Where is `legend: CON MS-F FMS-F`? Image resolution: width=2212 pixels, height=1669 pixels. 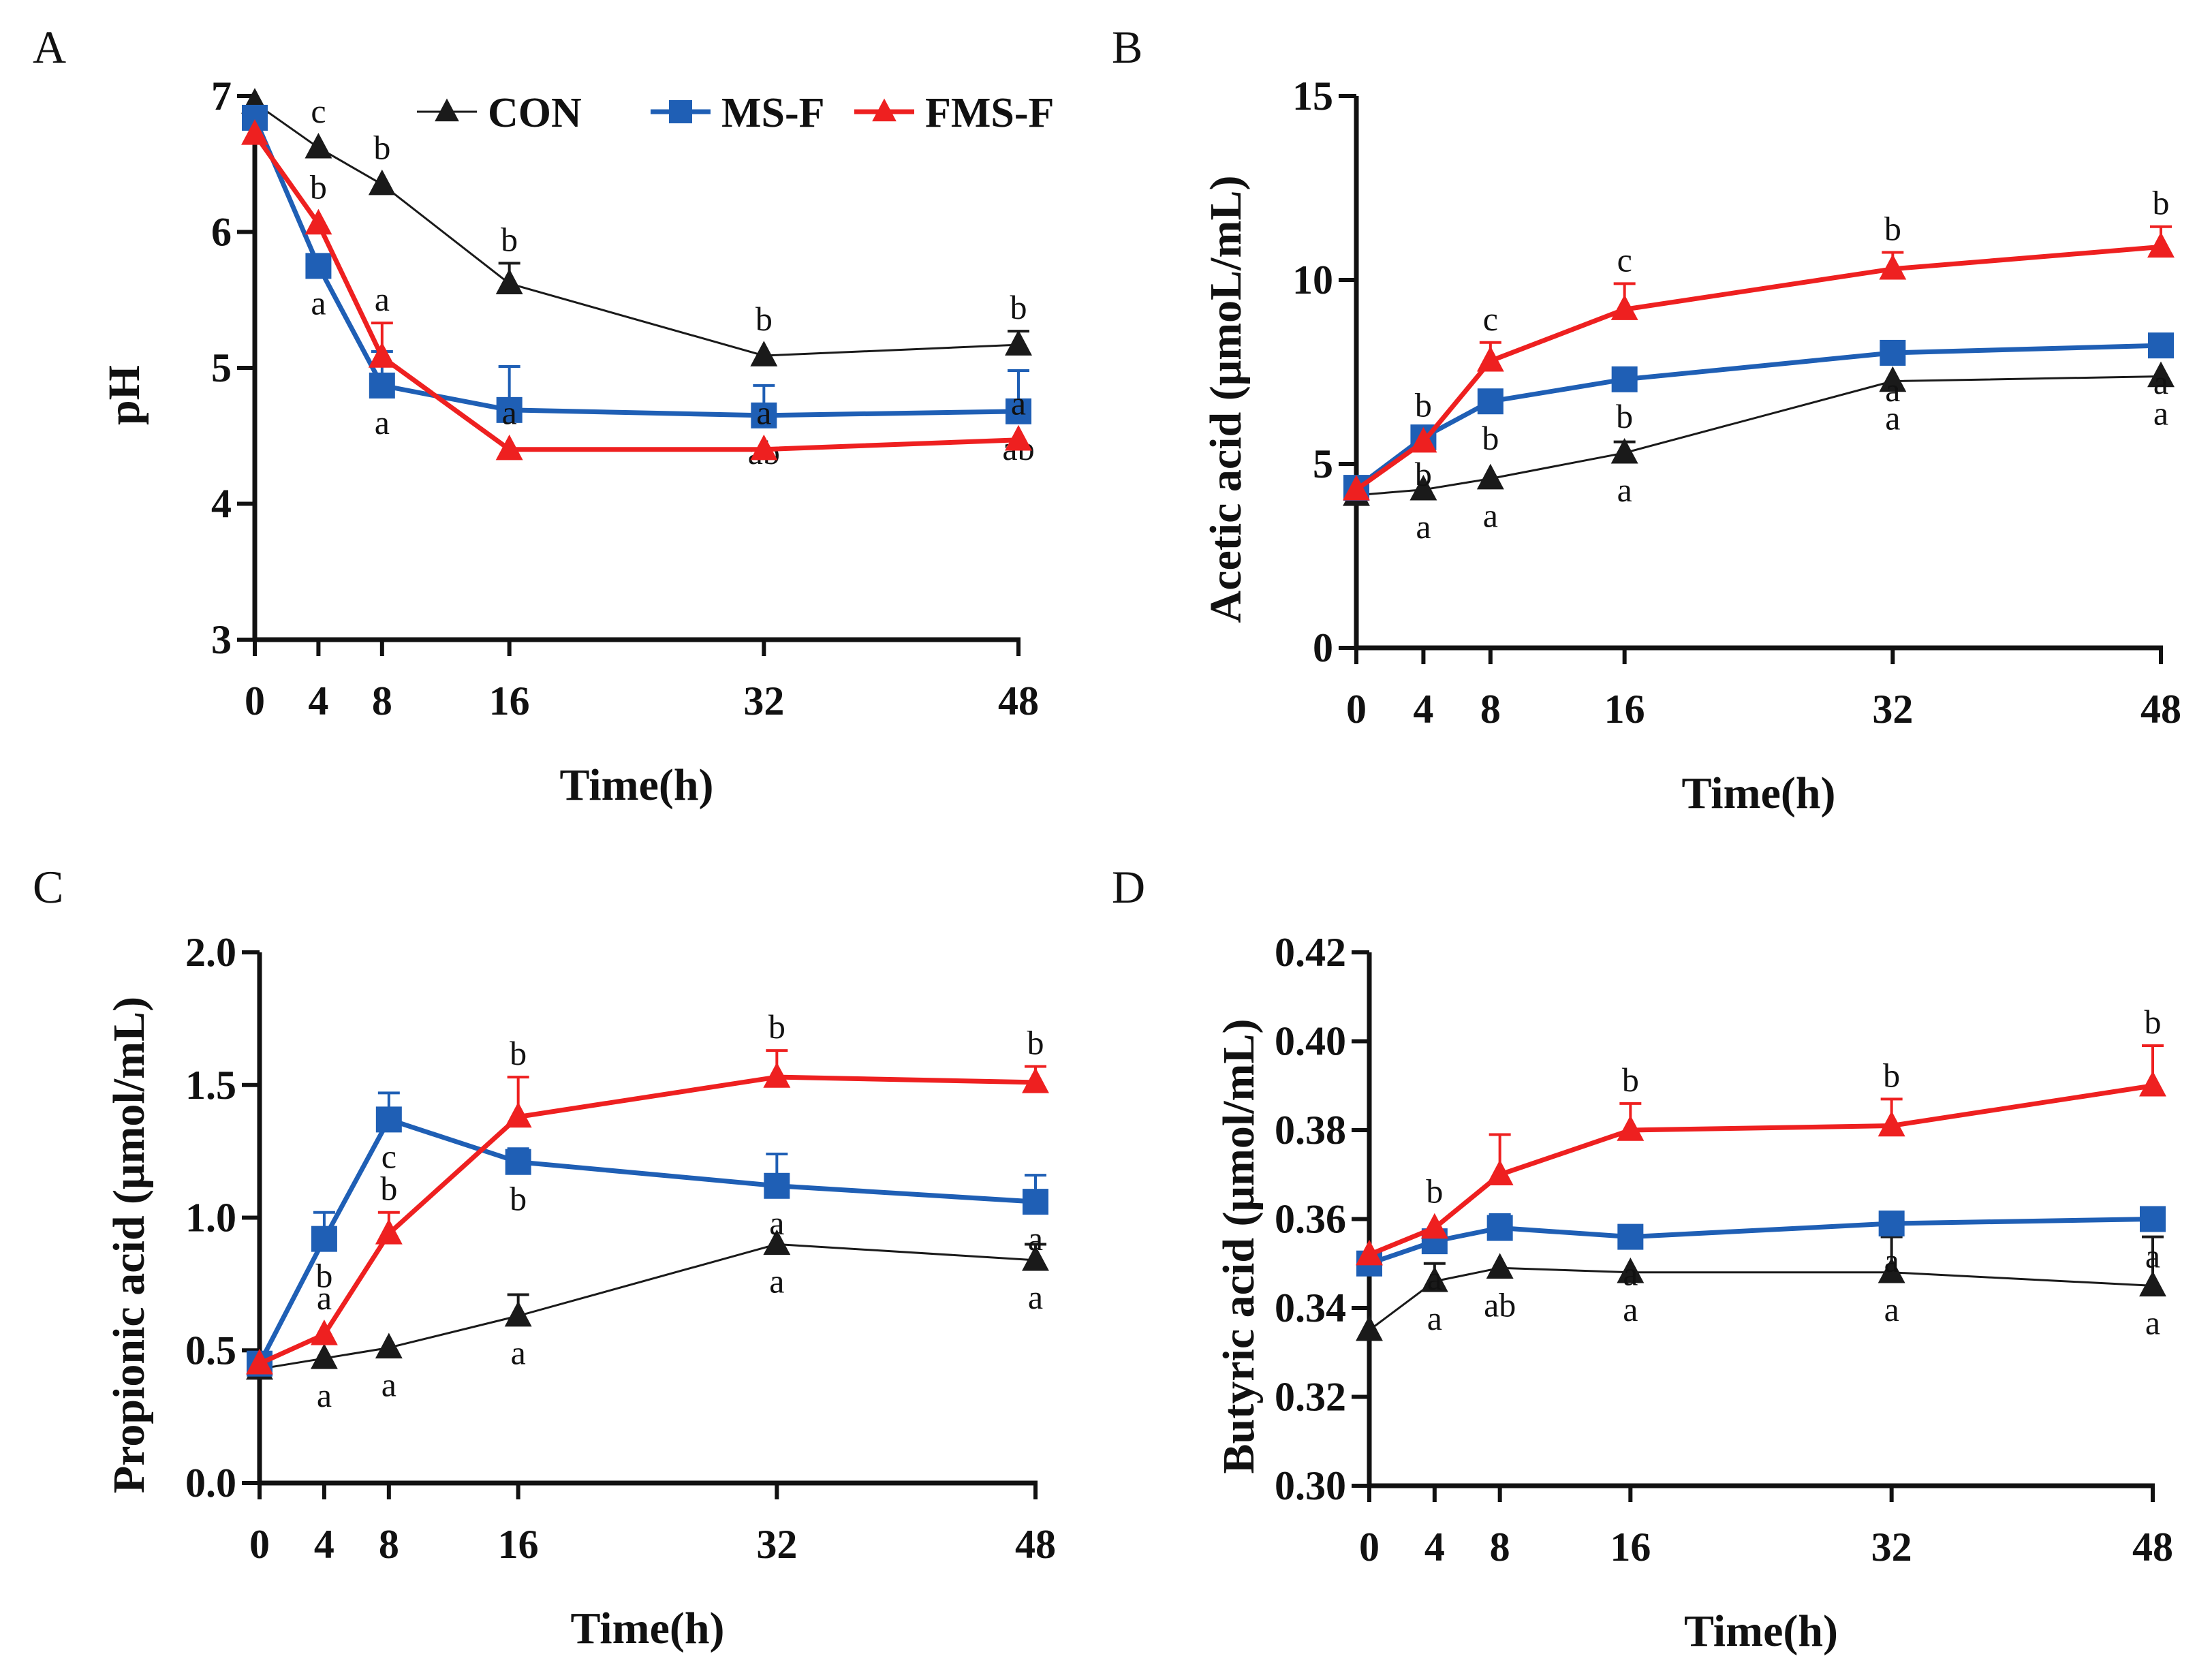
legend: CON MS-F FMS-F is located at coordinates (735, 113).